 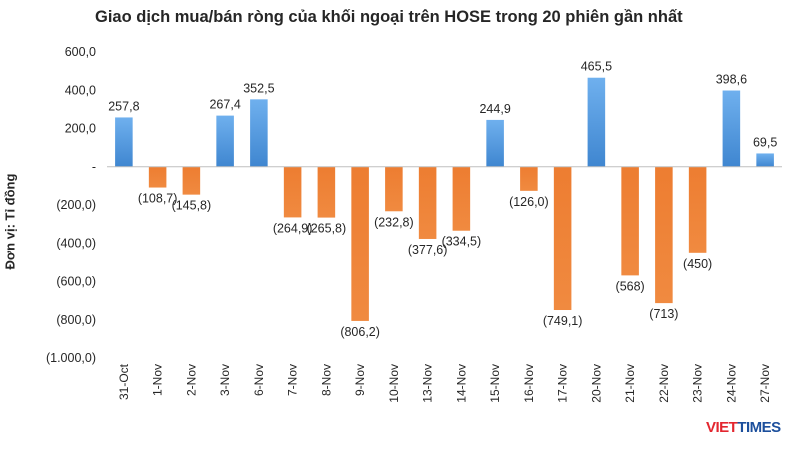 I want to click on bar-13-Nov, so click(x=427, y=202).